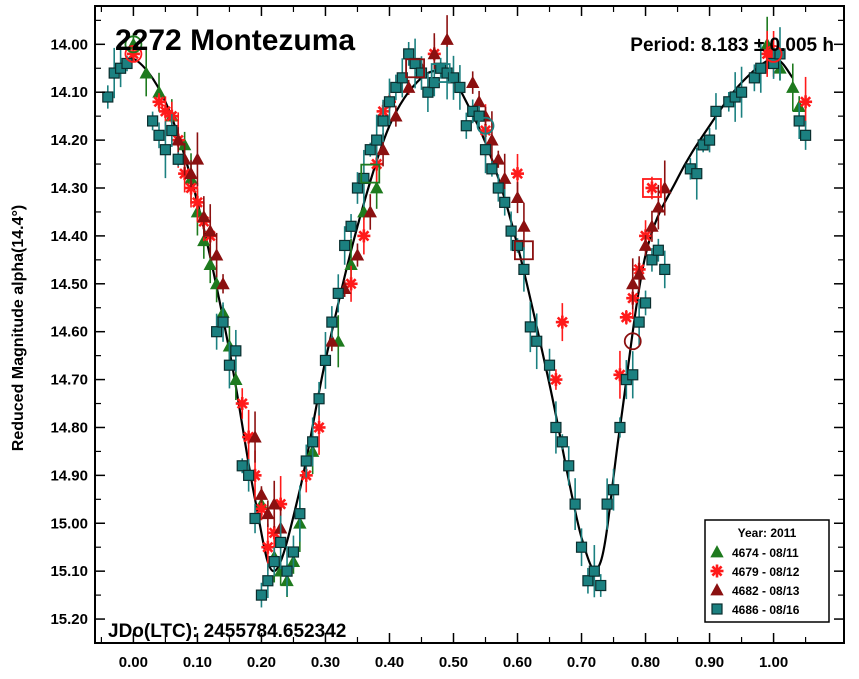 The image size is (859, 679). I want to click on legend-entry: 4674 - 08/11, so click(754, 552).